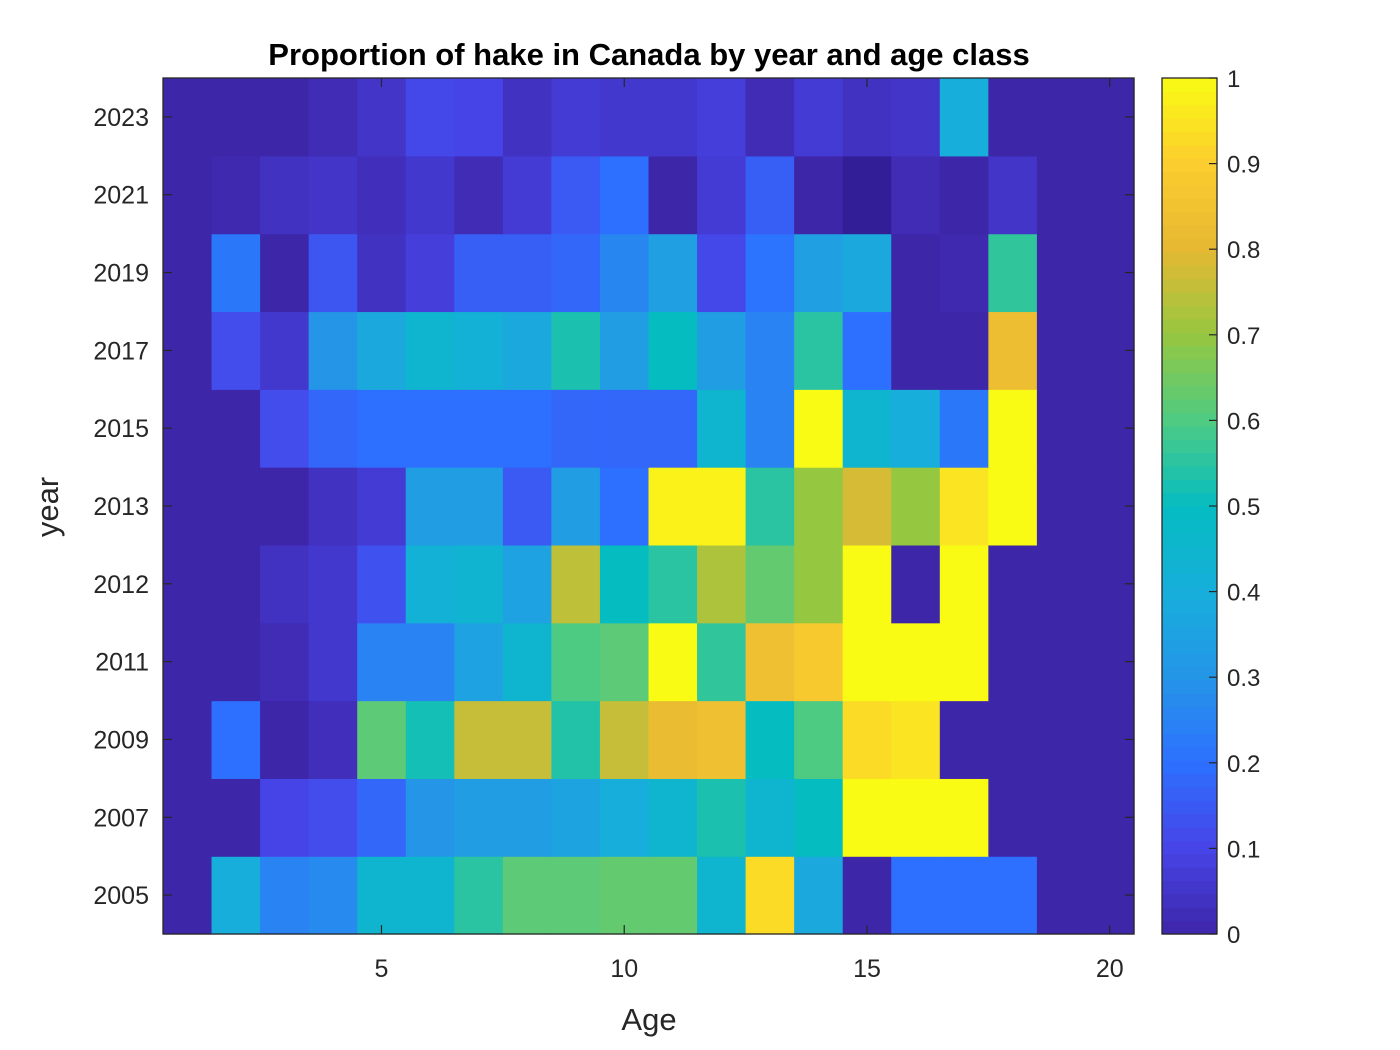 The width and height of the screenshot is (1400, 1050). What do you see at coordinates (121, 274) in the screenshot?
I see `y-tick-label: 2019` at bounding box center [121, 274].